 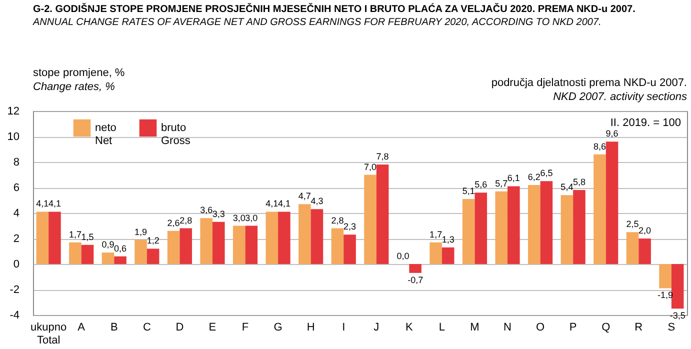 What do you see at coordinates (589, 90) in the screenshot?
I see `x-axis-title: područja djelatnosti prema NKD-u 2007. NKD 2007. activity sections` at bounding box center [589, 90].